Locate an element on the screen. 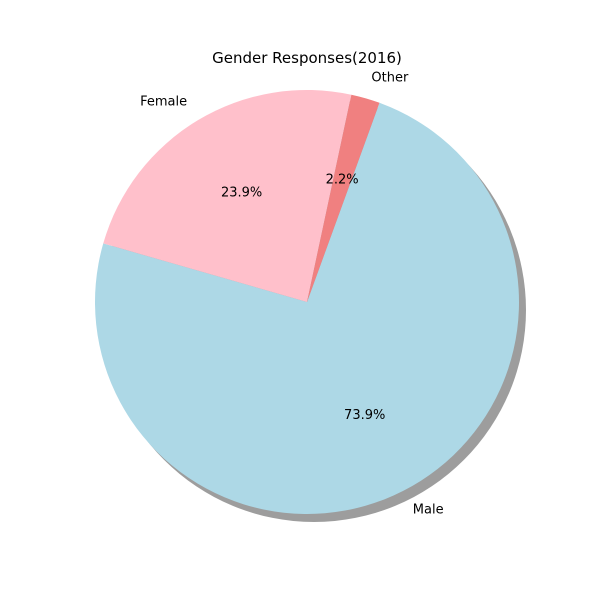 The height and width of the screenshot is (600, 600). slice-label-female: Female is located at coordinates (163, 101).